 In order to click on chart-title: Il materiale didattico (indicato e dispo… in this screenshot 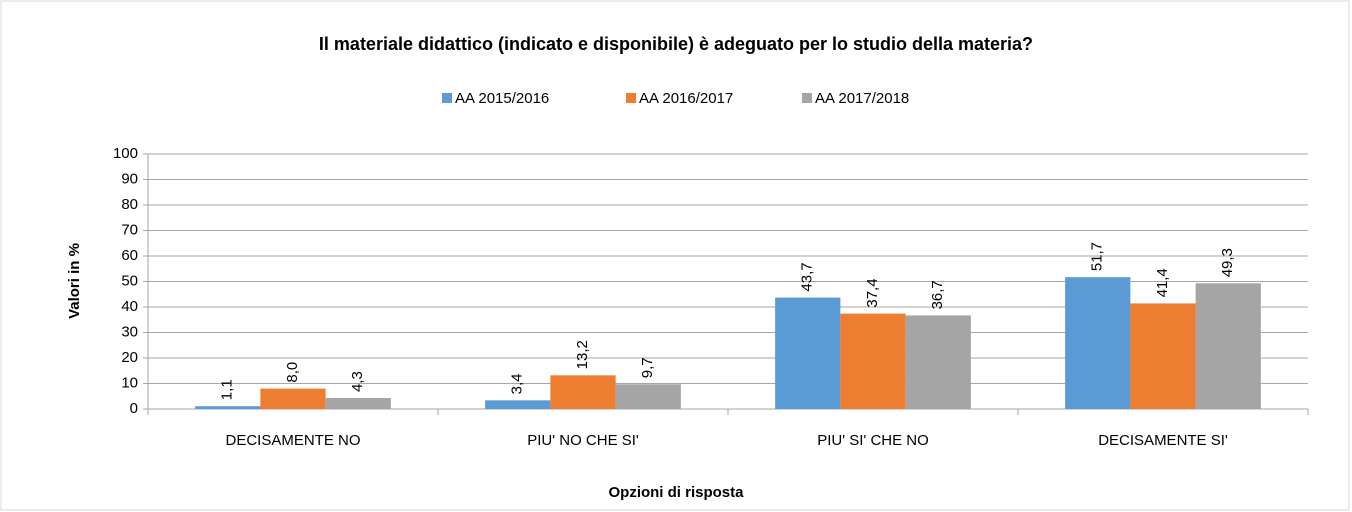, I will do `click(676, 44)`.